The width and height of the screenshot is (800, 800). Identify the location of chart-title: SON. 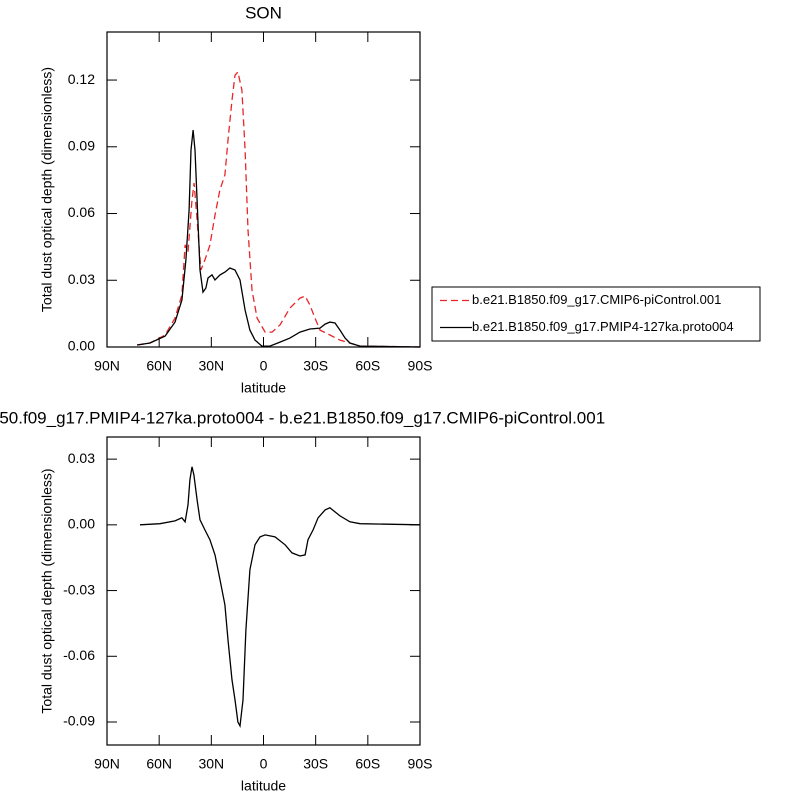
(263, 12).